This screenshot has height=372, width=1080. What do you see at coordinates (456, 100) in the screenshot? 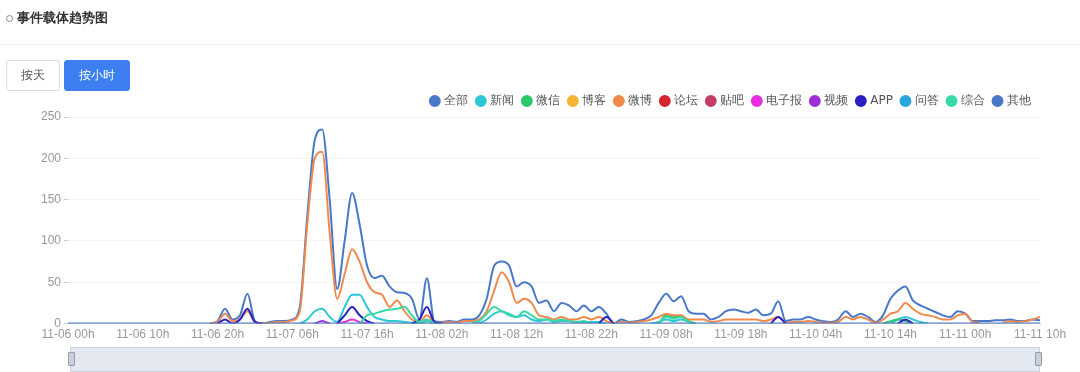
I see `legend-label: 全部` at bounding box center [456, 100].